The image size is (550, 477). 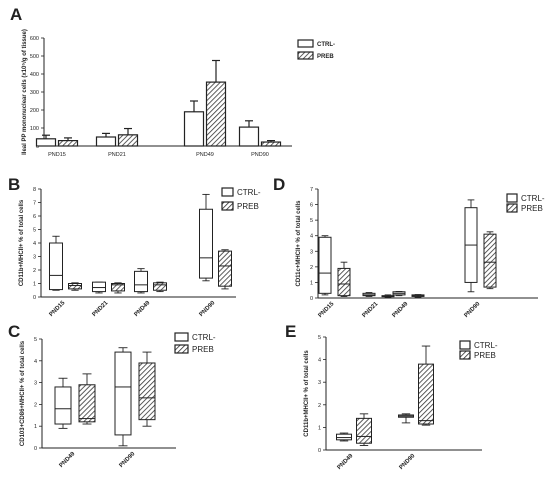 What do you see at coordinates (14, 331) in the screenshot?
I see `panel-letter: C` at bounding box center [14, 331].